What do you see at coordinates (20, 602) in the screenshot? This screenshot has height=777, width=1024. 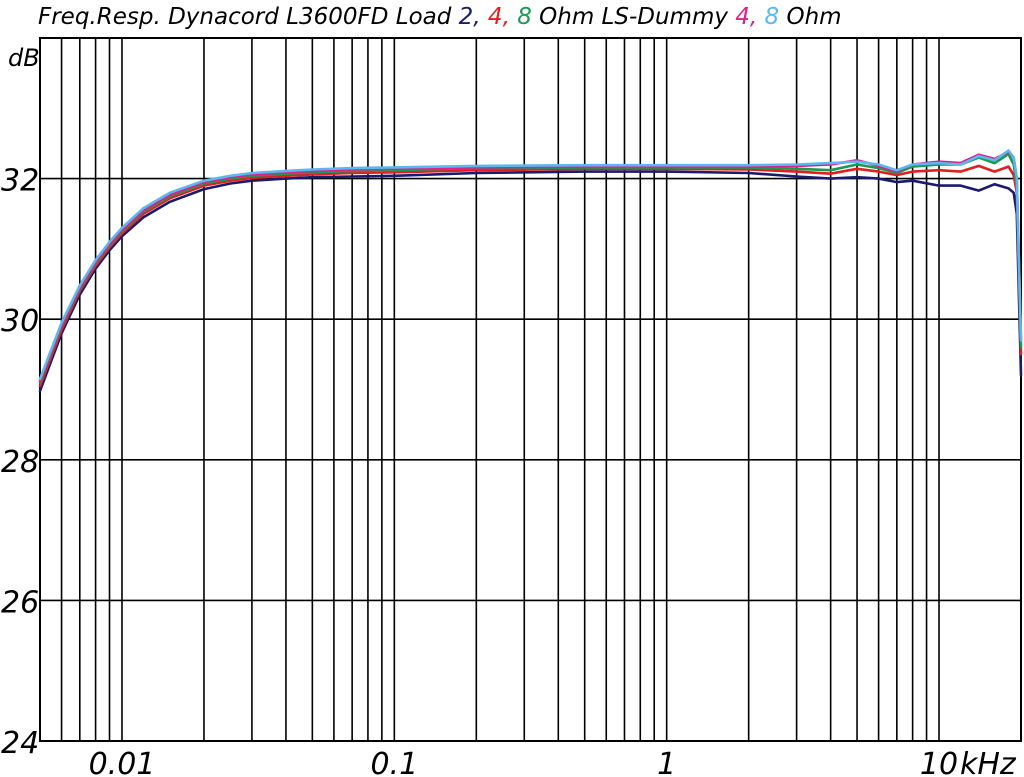 I see `y-tick-label: 26` at bounding box center [20, 602].